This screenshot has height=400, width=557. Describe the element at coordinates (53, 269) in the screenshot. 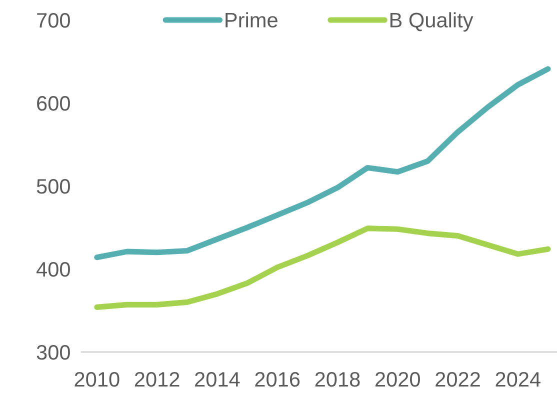

I see `y-tick-label: 400` at that location.